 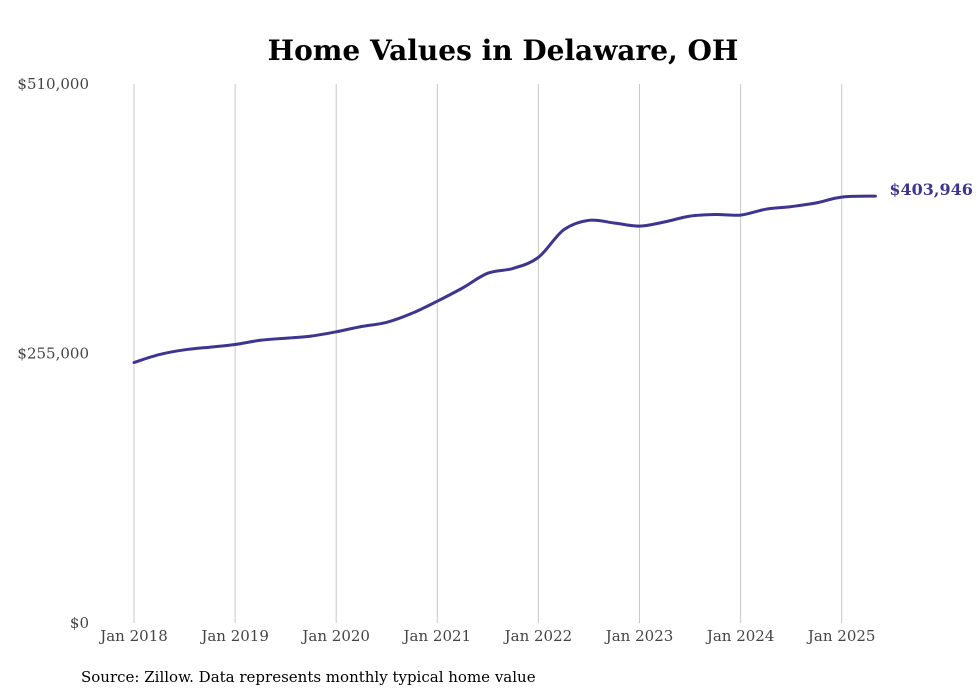 What do you see at coordinates (53, 84) in the screenshot?
I see `y-tick-label: $510,000` at bounding box center [53, 84].